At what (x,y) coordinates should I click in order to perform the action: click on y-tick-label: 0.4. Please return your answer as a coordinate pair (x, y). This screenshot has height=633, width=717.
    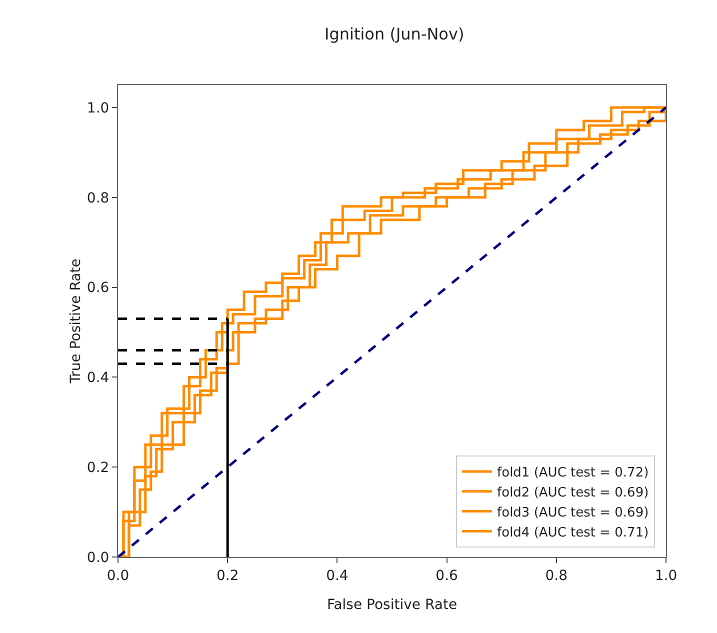
    Looking at the image, I should click on (98, 378).